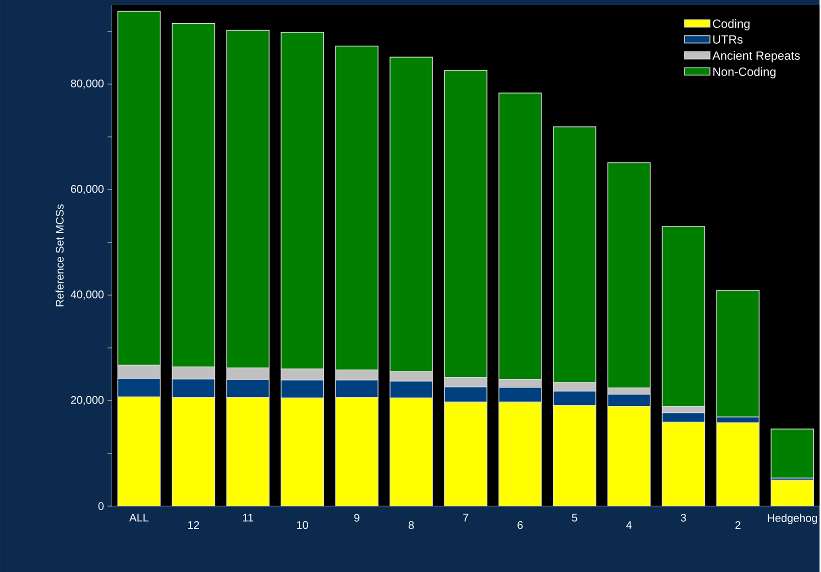 The image size is (821, 572). What do you see at coordinates (101, 506) in the screenshot?
I see `y-tick-label: 0` at bounding box center [101, 506].